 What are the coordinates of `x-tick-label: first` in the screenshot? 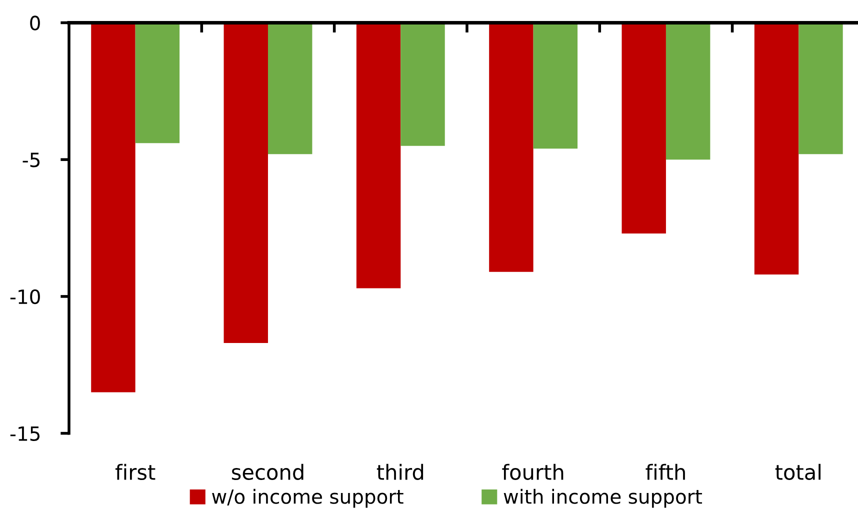 It's located at (135, 472).